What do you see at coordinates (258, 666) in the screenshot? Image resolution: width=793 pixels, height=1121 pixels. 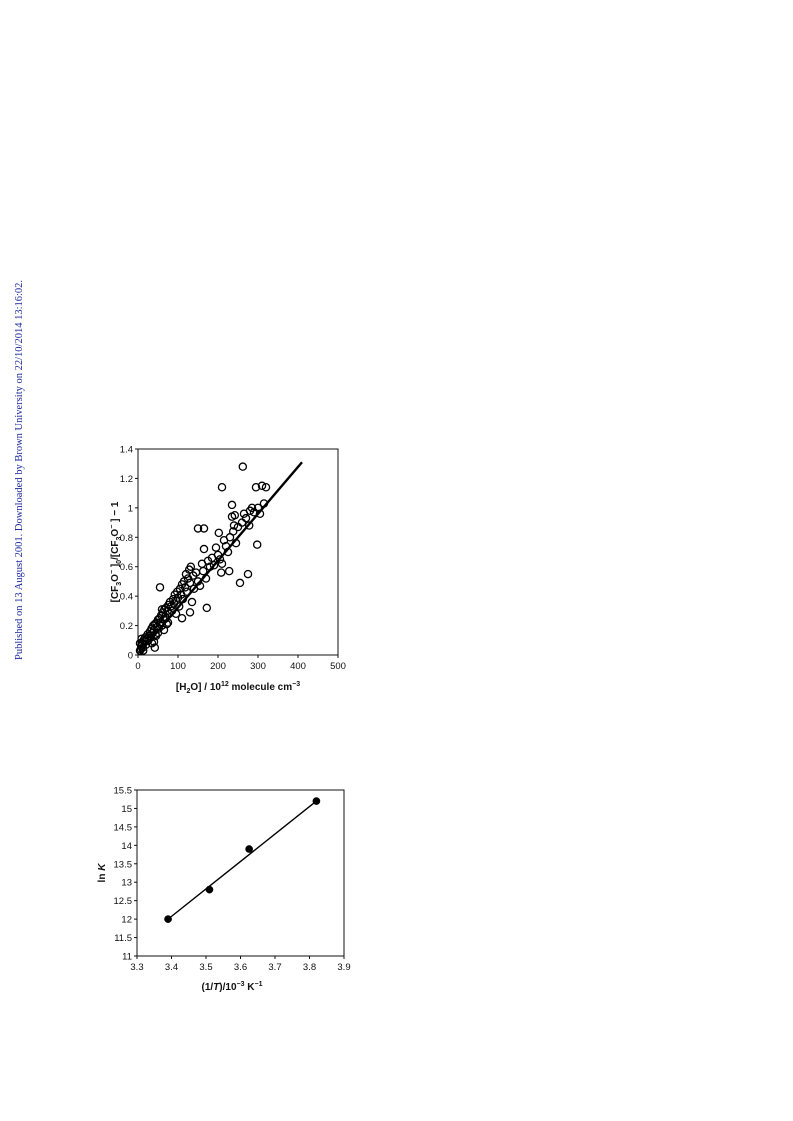 I see `x-tick-label: 300` at bounding box center [258, 666].